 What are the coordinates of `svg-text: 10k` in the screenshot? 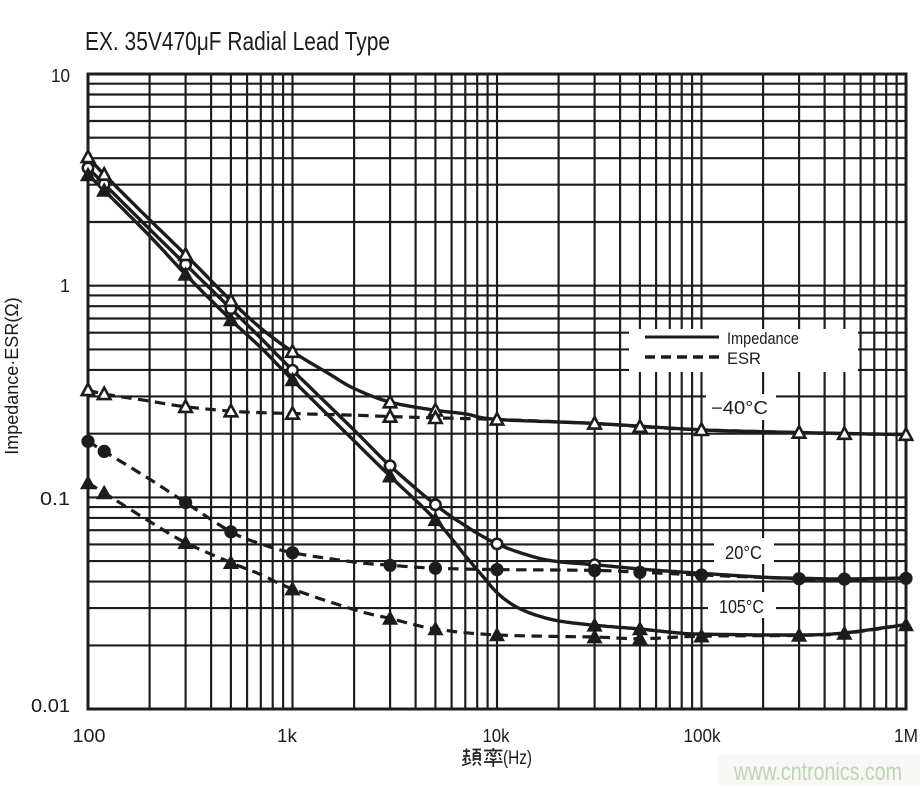 It's located at (497, 736).